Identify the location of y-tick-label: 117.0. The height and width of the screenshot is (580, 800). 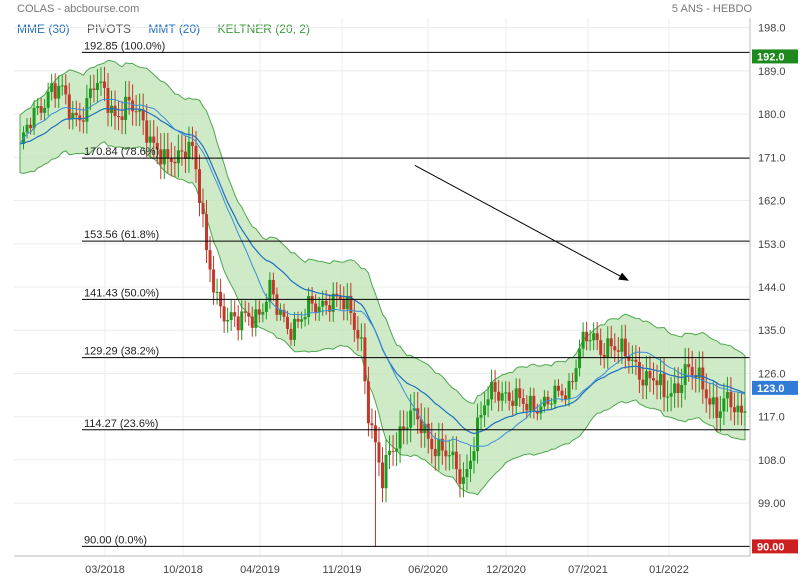
(771, 418).